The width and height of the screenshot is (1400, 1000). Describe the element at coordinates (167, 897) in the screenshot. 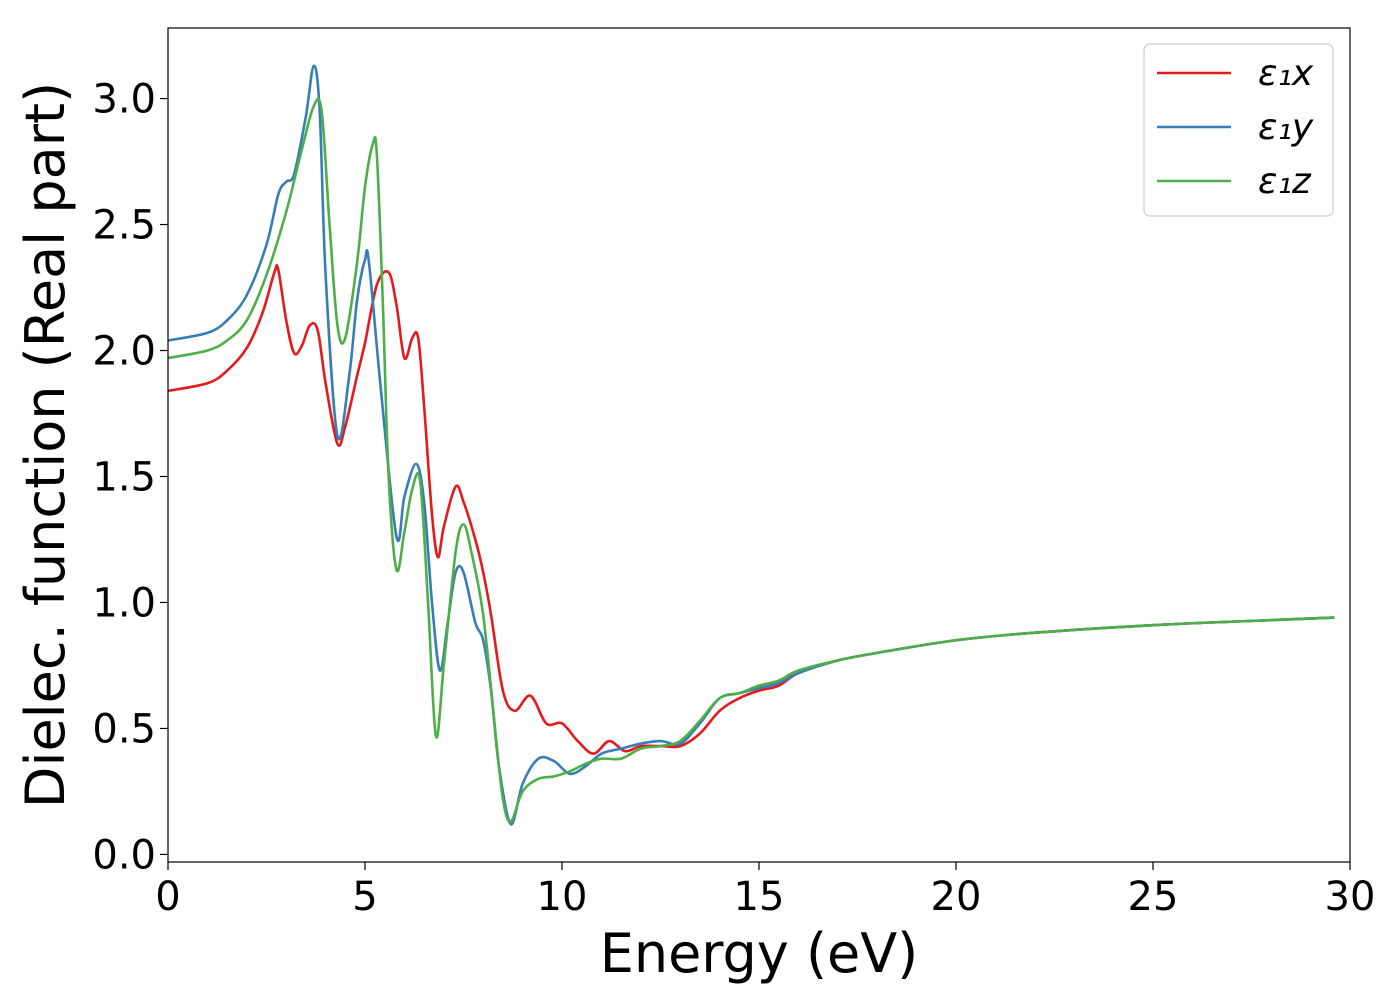

I see `x-tick-label: 0` at that location.